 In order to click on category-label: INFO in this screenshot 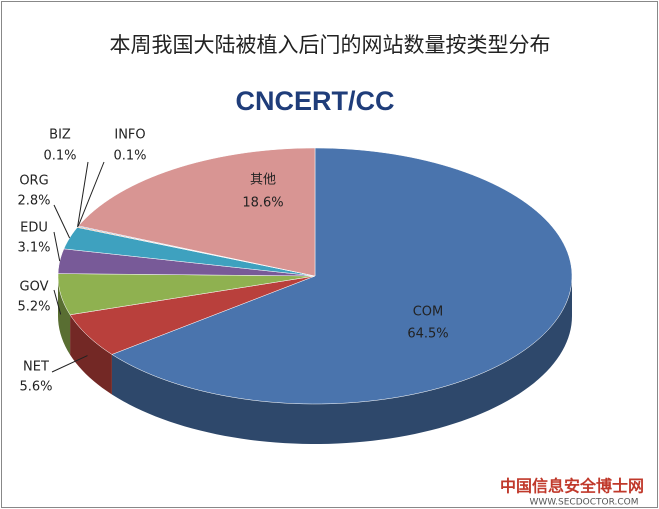, I will do `click(129, 135)`.